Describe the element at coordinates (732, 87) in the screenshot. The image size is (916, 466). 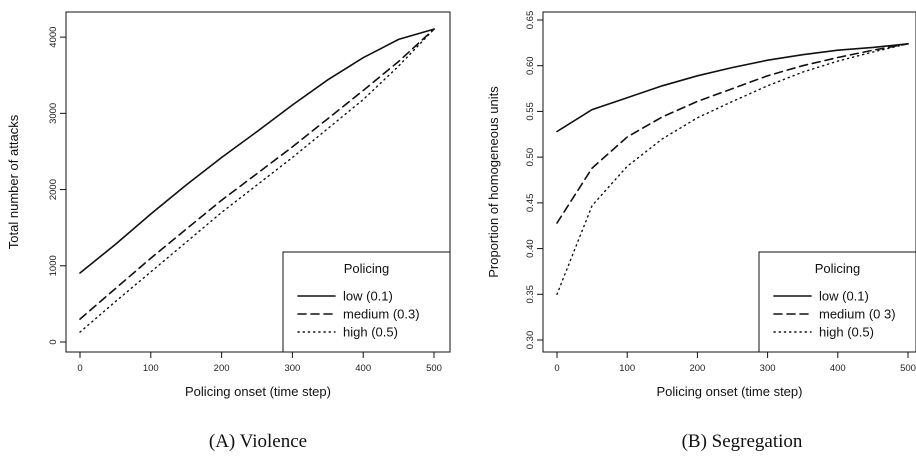
I see `series-line-solid` at that location.